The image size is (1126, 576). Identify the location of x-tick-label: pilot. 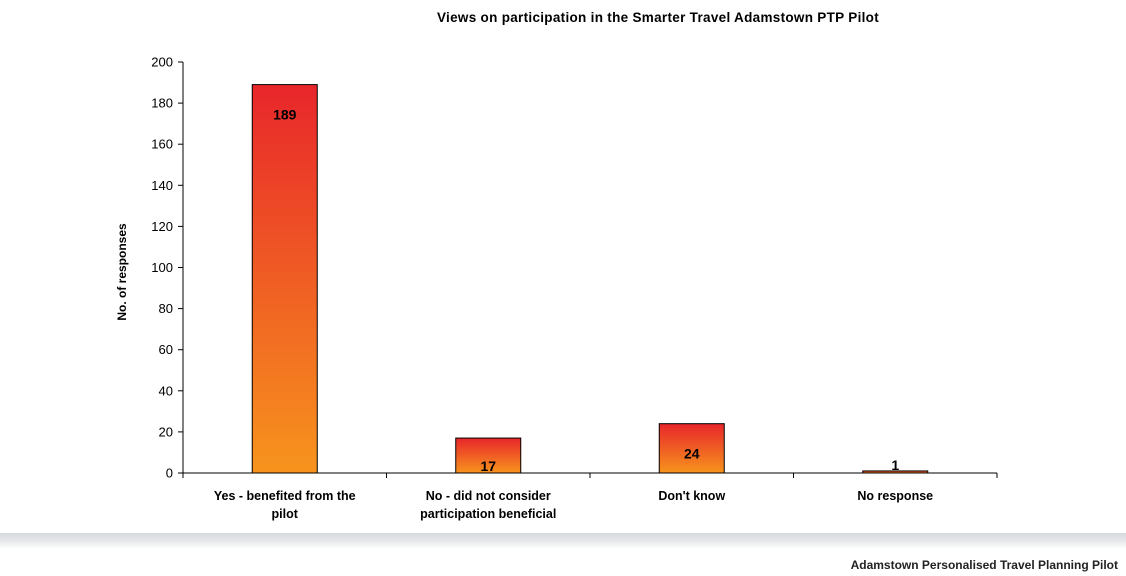
(285, 514).